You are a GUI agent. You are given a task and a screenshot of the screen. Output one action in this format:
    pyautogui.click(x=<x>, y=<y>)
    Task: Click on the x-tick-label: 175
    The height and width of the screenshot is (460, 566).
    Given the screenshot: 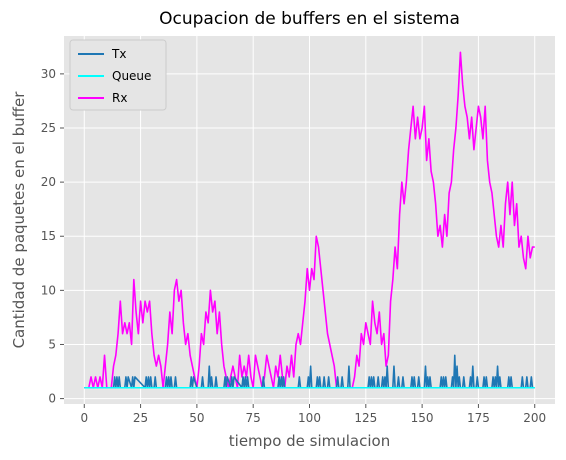 What is the action you would take?
    pyautogui.click(x=478, y=418)
    